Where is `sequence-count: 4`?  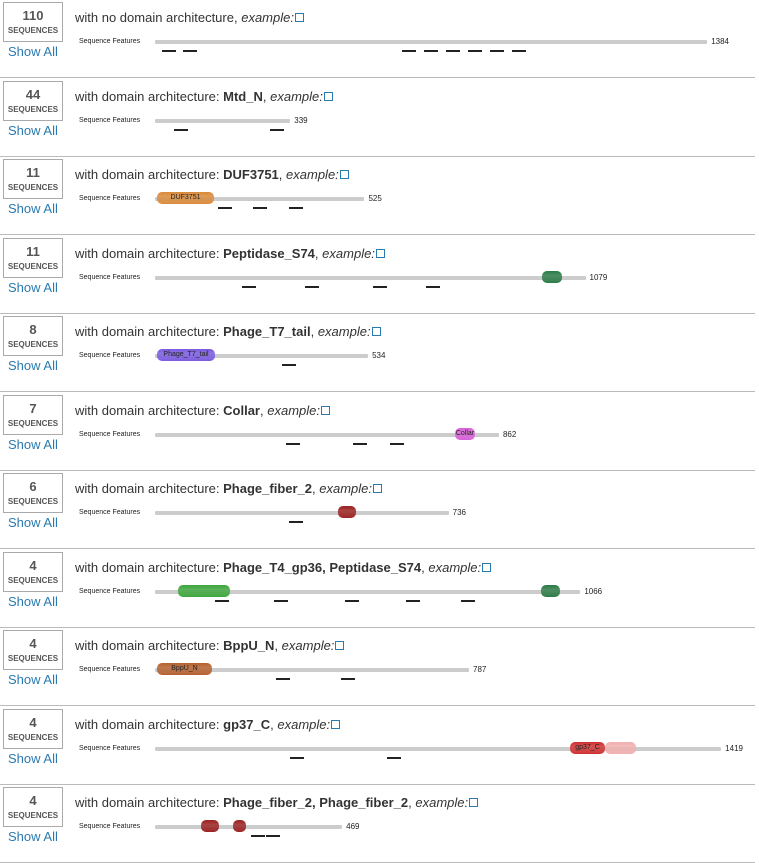 sequence-count: 4 is located at coordinates (33, 722).